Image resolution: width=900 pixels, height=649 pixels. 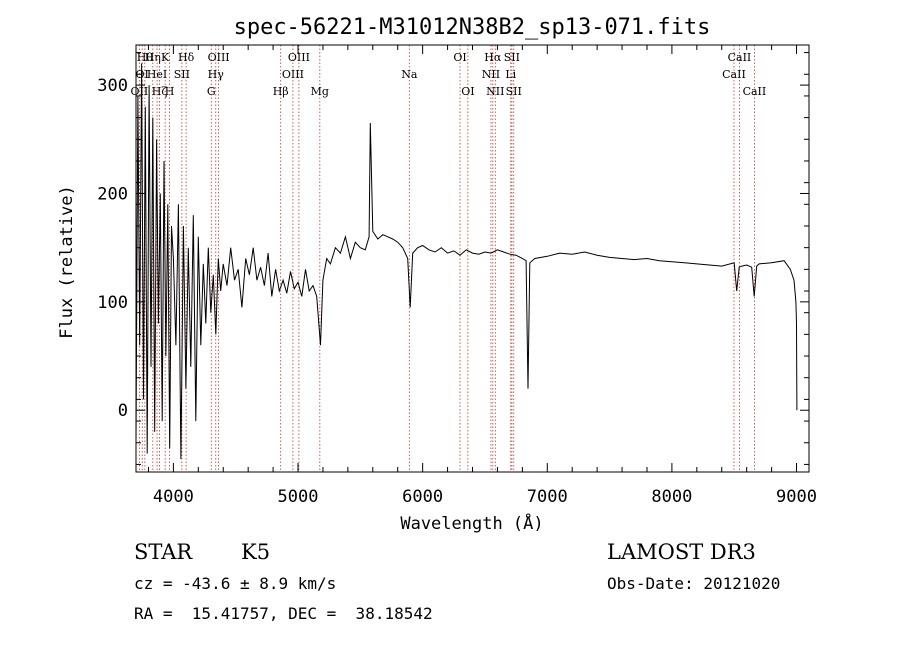 I want to click on survey-name: LAMOST DR3, so click(x=681, y=552).